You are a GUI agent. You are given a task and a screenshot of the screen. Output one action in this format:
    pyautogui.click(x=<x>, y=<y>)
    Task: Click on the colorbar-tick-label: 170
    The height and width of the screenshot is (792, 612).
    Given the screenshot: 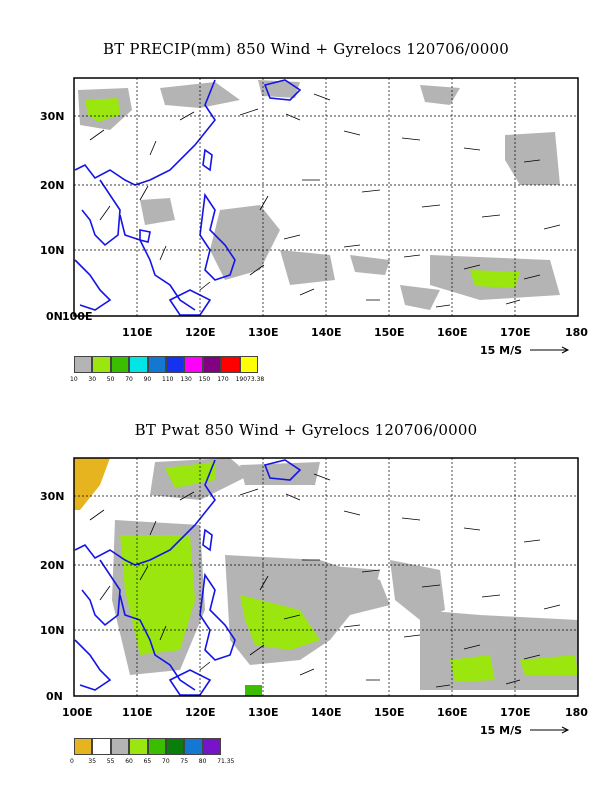 What is the action you would take?
    pyautogui.click(x=223, y=379)
    